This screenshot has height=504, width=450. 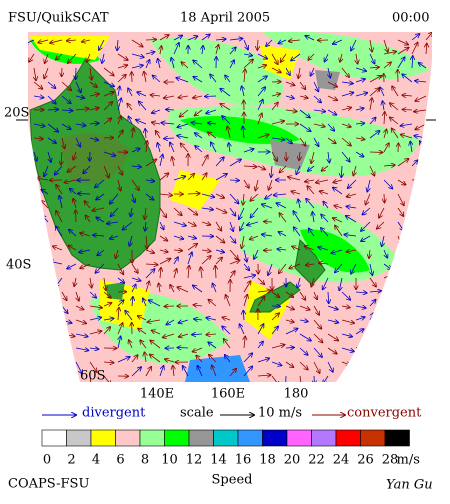 I want to click on tasmania, so click(x=115, y=291).